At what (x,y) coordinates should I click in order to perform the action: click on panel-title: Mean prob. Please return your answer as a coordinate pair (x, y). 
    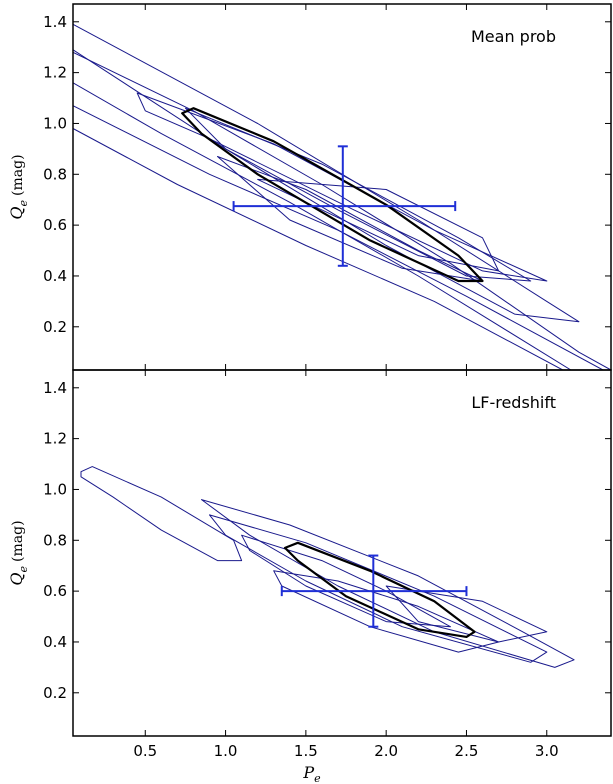
    Looking at the image, I should click on (513, 36).